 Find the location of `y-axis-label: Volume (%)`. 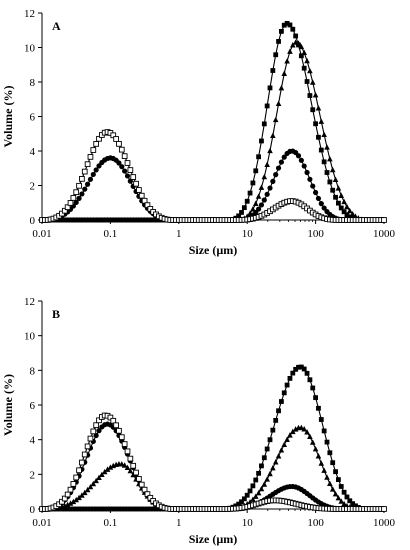

y-axis-label: Volume (%) is located at coordinates (8, 117).